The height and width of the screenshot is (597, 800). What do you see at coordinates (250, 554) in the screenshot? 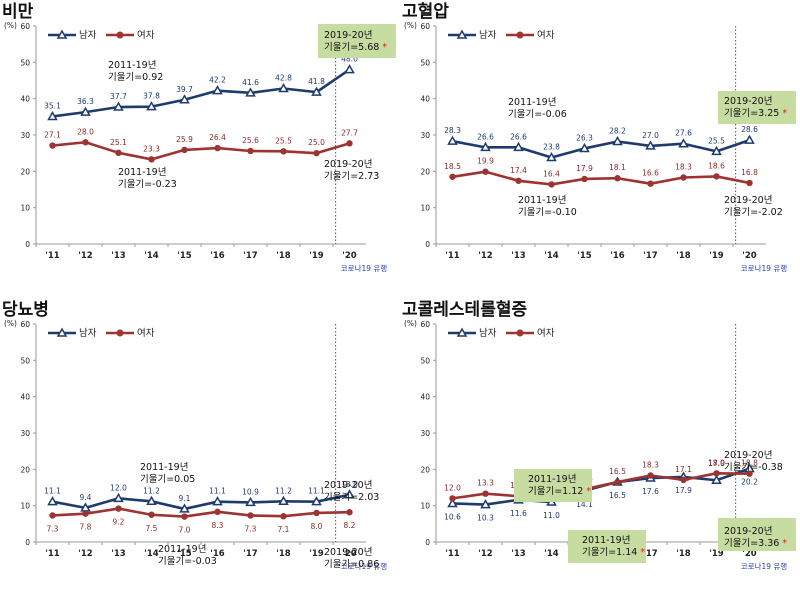
I see `x-tick-label: '17` at bounding box center [250, 554].